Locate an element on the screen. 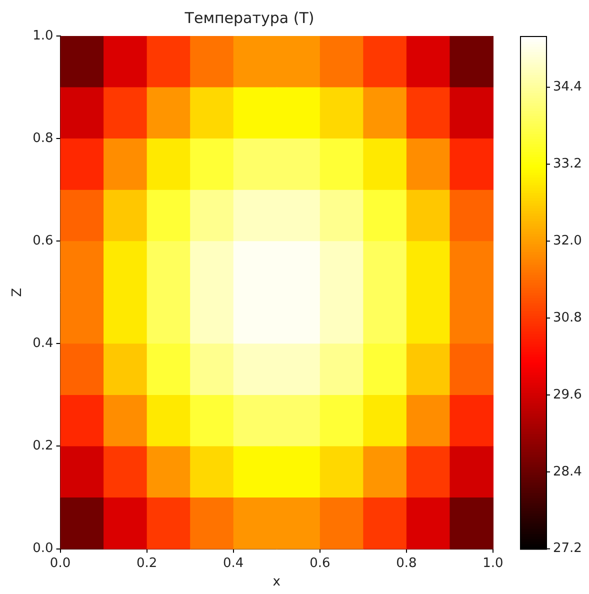  color-bar-label: 27.2 is located at coordinates (567, 548).